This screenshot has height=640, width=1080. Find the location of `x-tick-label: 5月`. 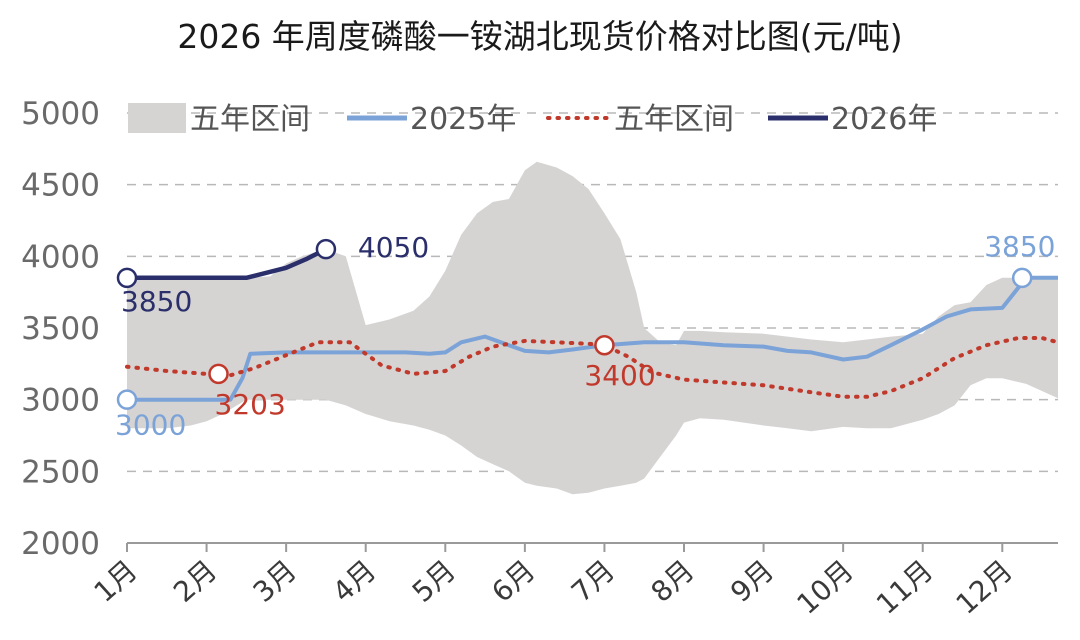

x-tick-label: 5月 is located at coordinates (434, 581).